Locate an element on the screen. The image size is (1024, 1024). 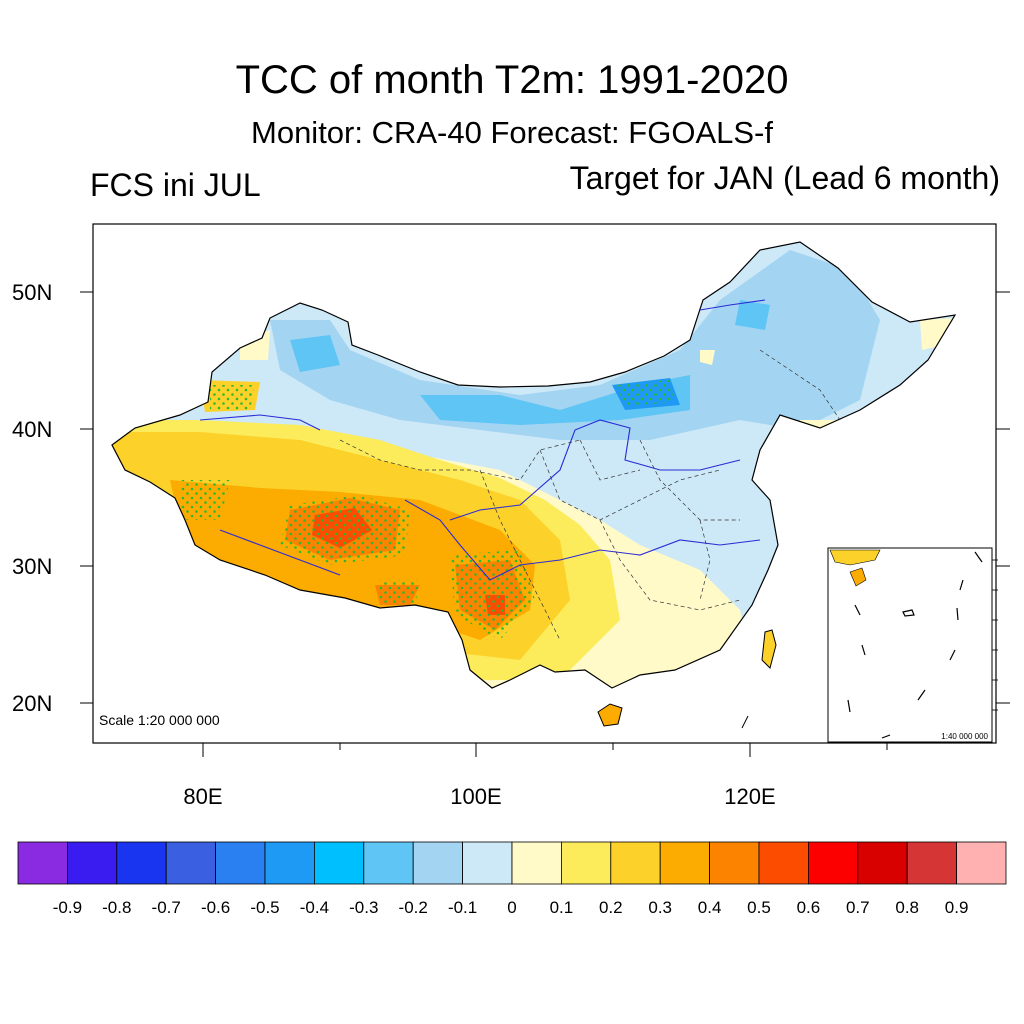
lon-tick-label: 120E is located at coordinates (749, 796).